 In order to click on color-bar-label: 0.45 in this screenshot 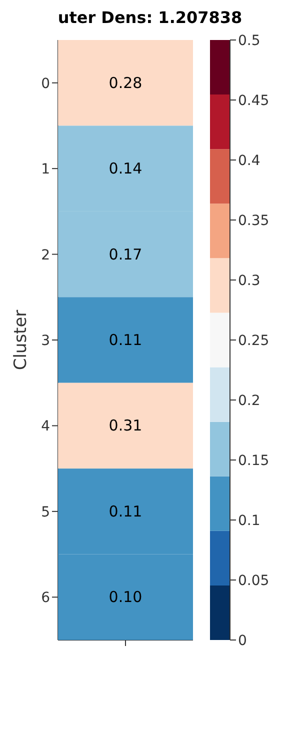, I will do `click(254, 100)`.